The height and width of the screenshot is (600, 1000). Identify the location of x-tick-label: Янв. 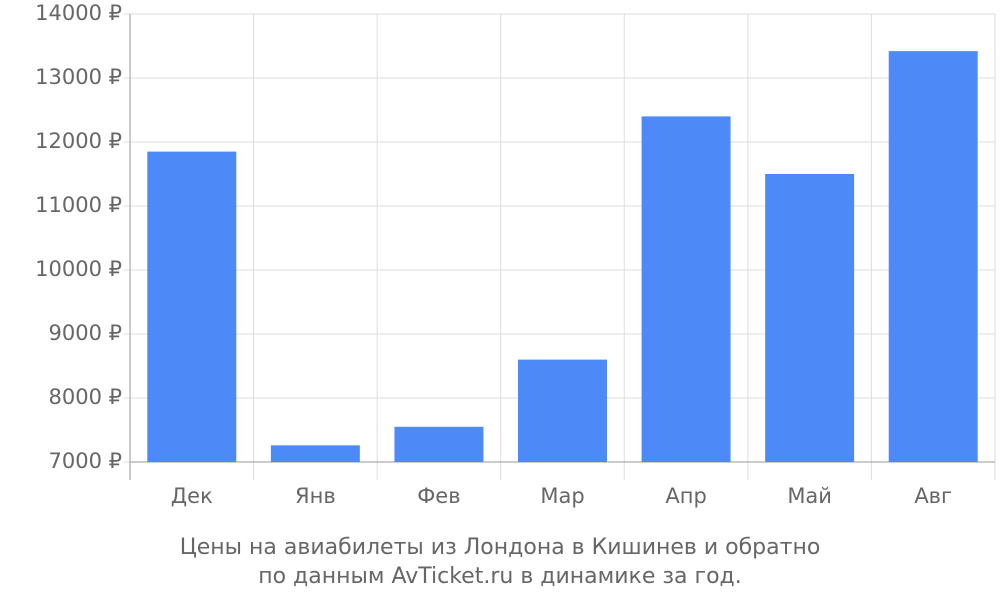
(315, 496).